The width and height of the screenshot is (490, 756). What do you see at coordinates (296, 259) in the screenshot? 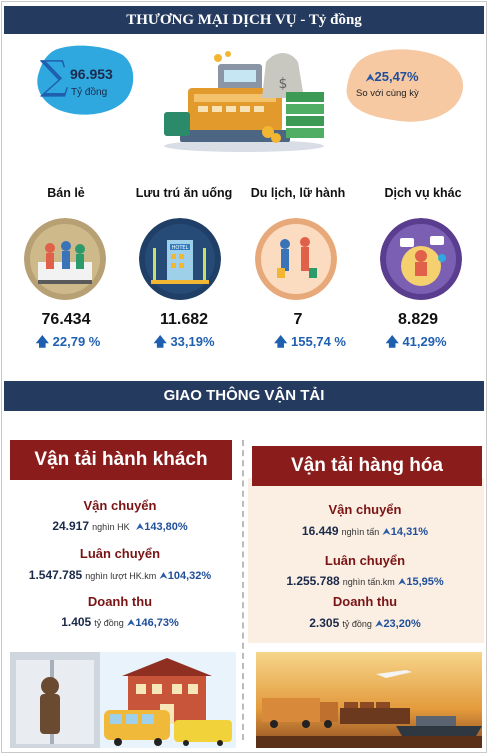
I see `tourism-travelers-icon` at bounding box center [296, 259].